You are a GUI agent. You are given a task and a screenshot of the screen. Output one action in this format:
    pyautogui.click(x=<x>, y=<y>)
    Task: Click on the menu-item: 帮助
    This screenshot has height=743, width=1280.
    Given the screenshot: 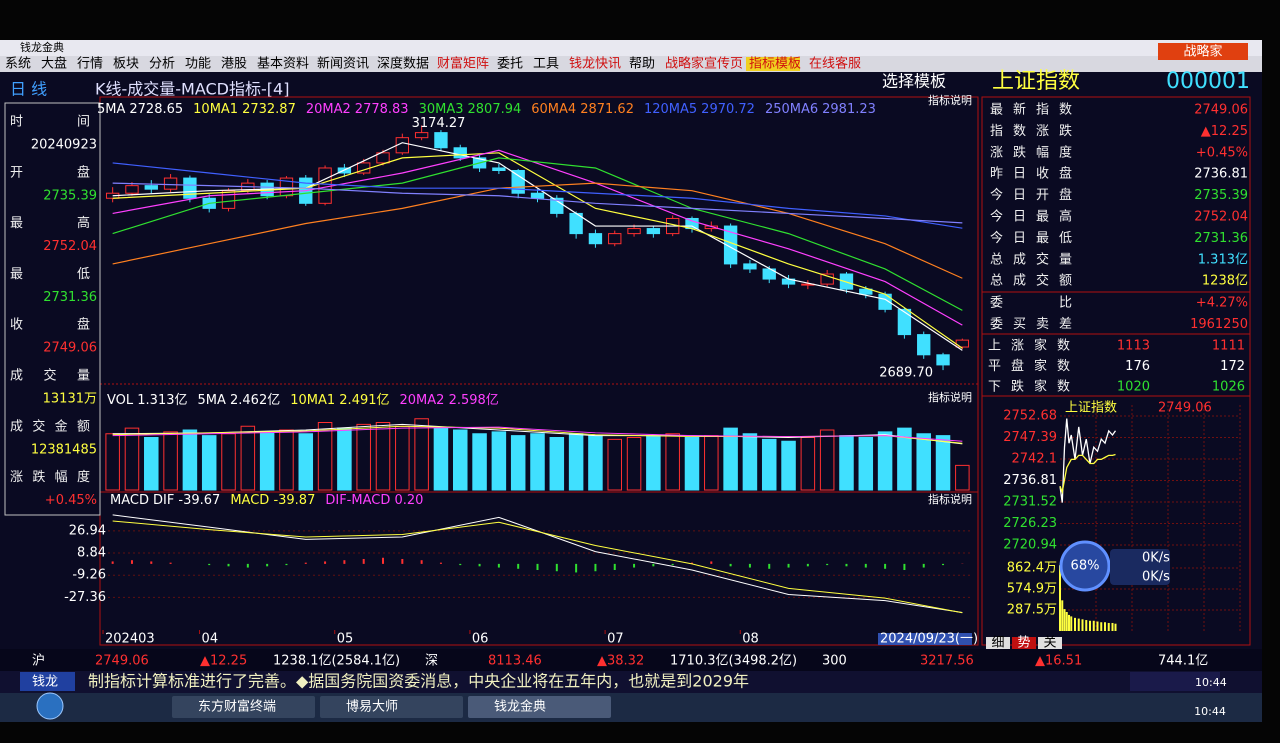 What is the action you would take?
    pyautogui.click(x=642, y=64)
    